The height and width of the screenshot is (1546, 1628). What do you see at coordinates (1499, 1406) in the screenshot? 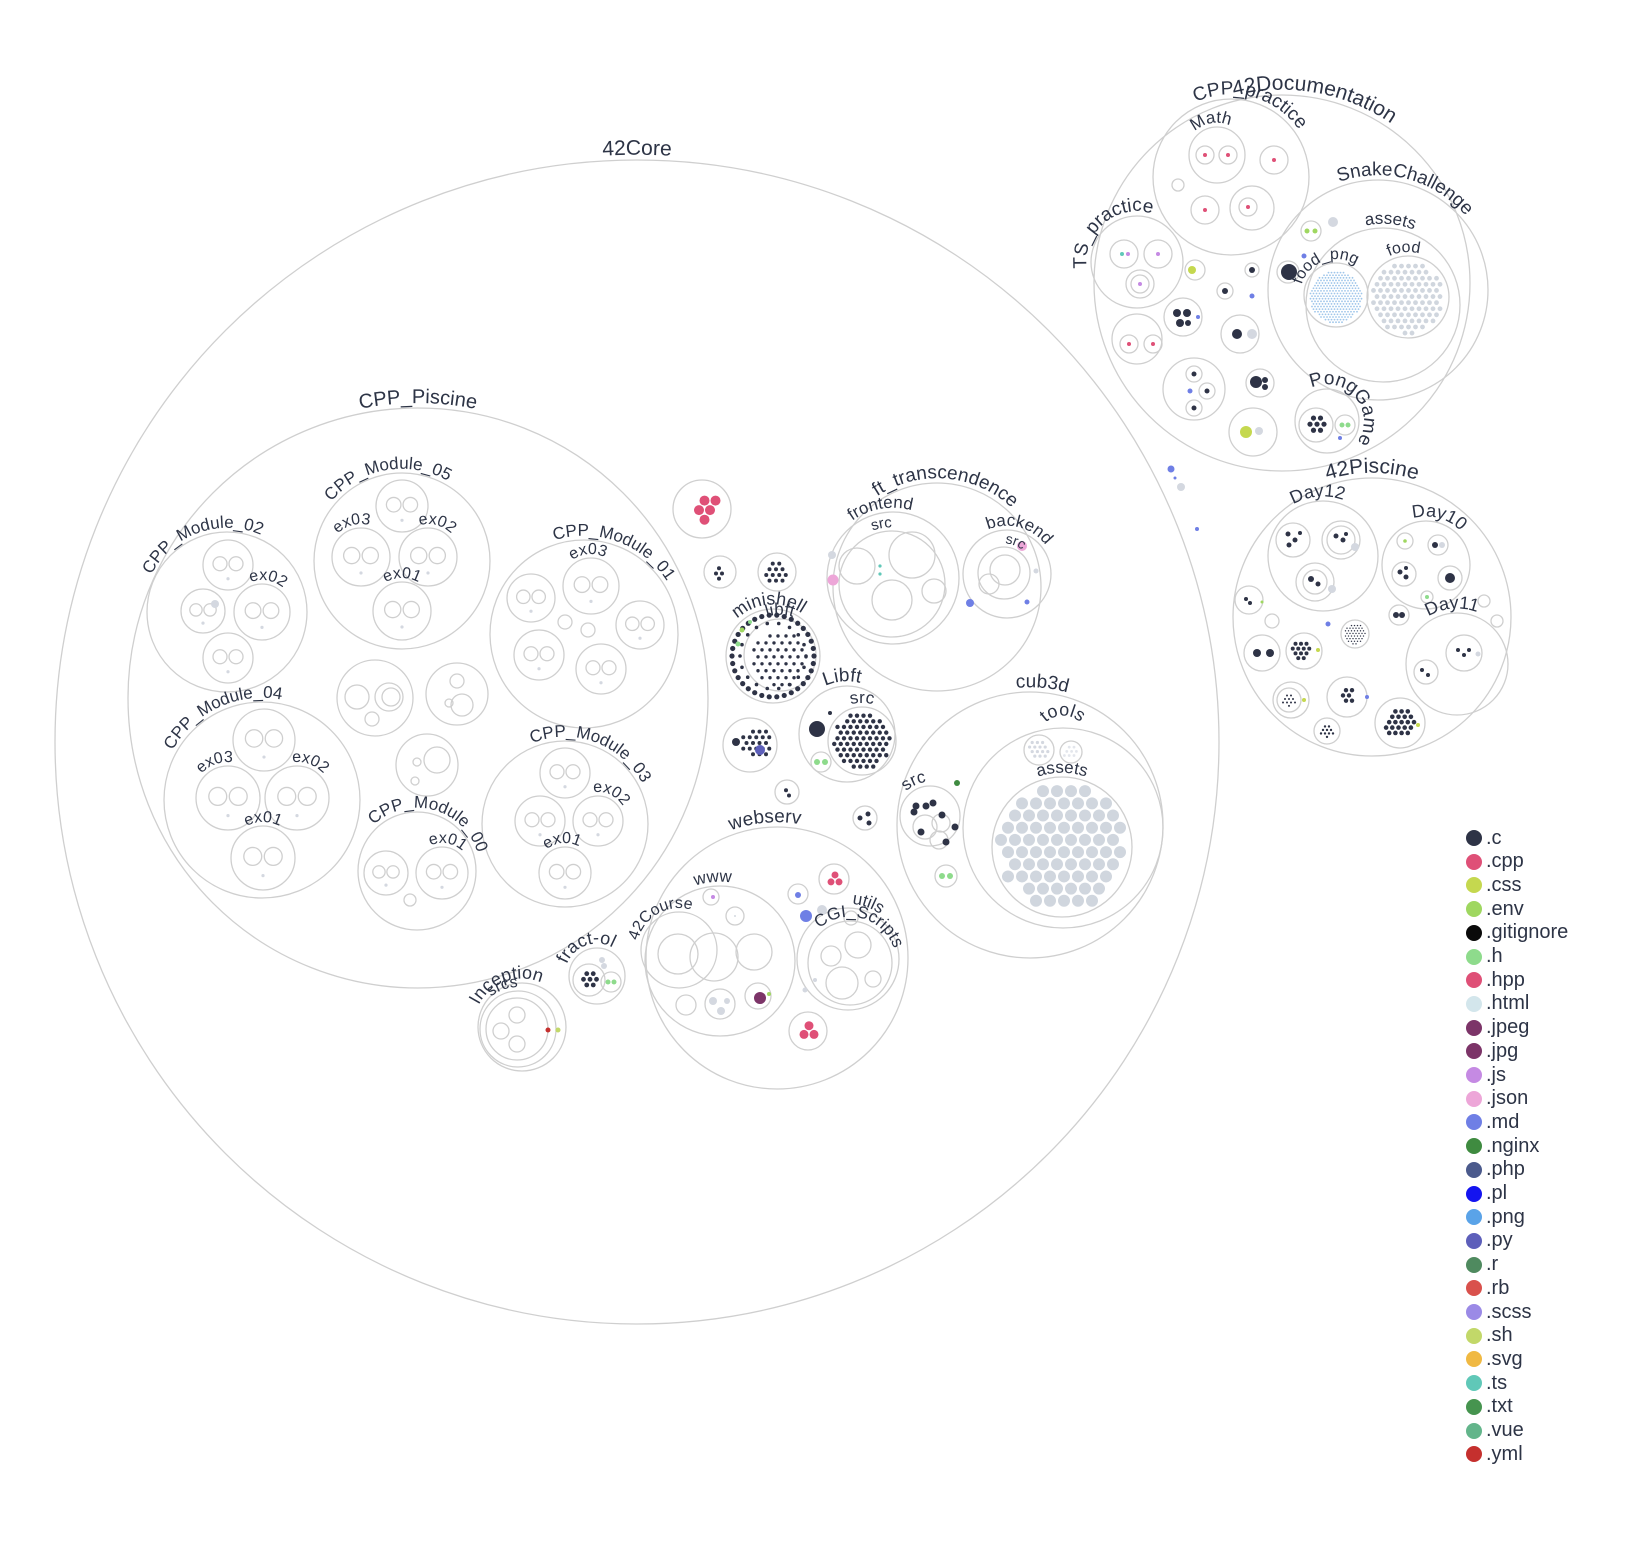
I see `legend-label: .txt` at bounding box center [1499, 1406].